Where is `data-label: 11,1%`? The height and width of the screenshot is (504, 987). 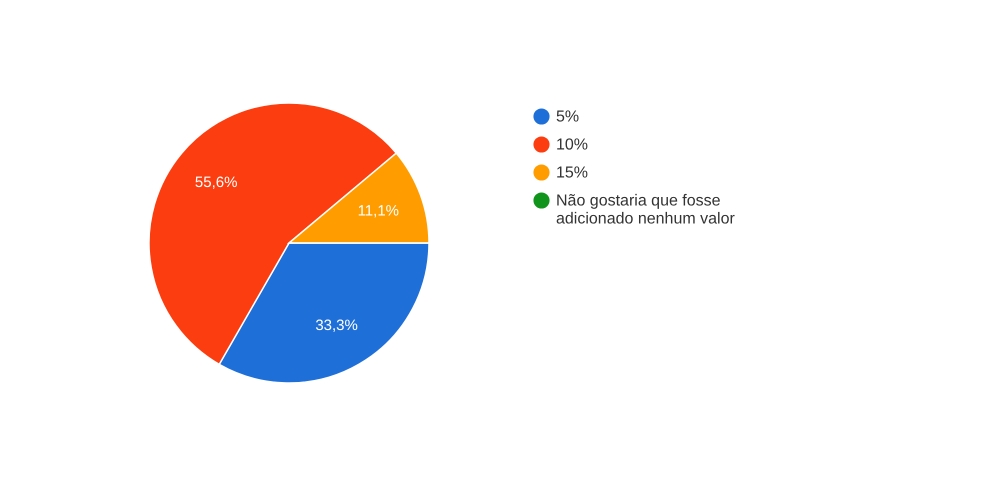
data-label: 11,1% is located at coordinates (378, 211).